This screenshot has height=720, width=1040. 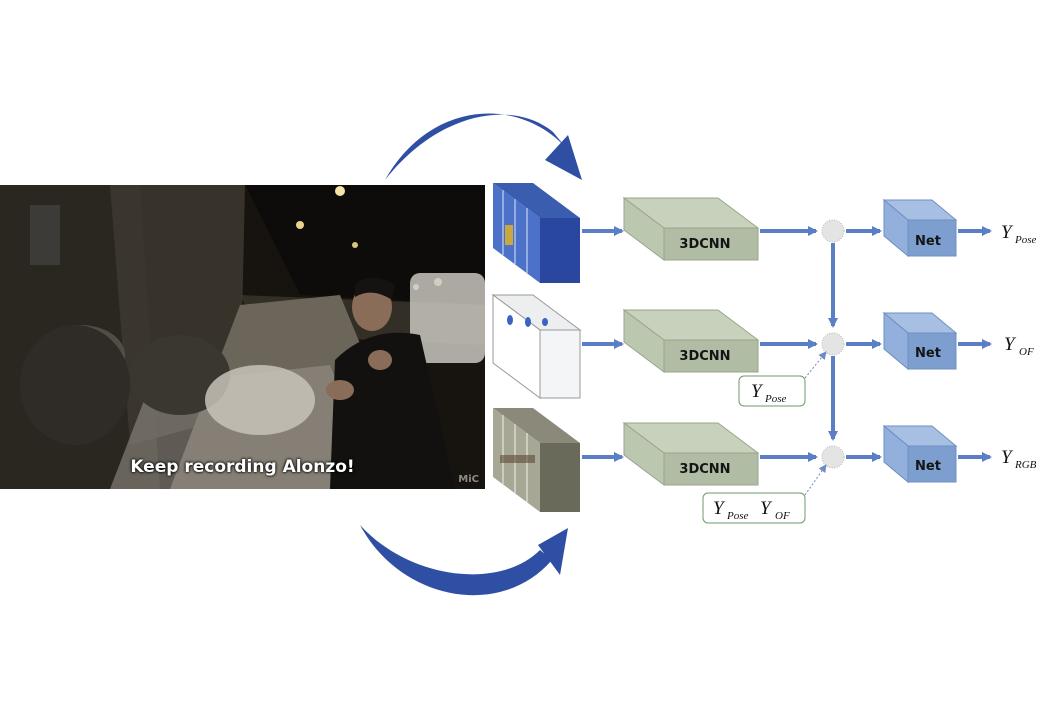 I want to click on net-block-2: Net, so click(x=920, y=341).